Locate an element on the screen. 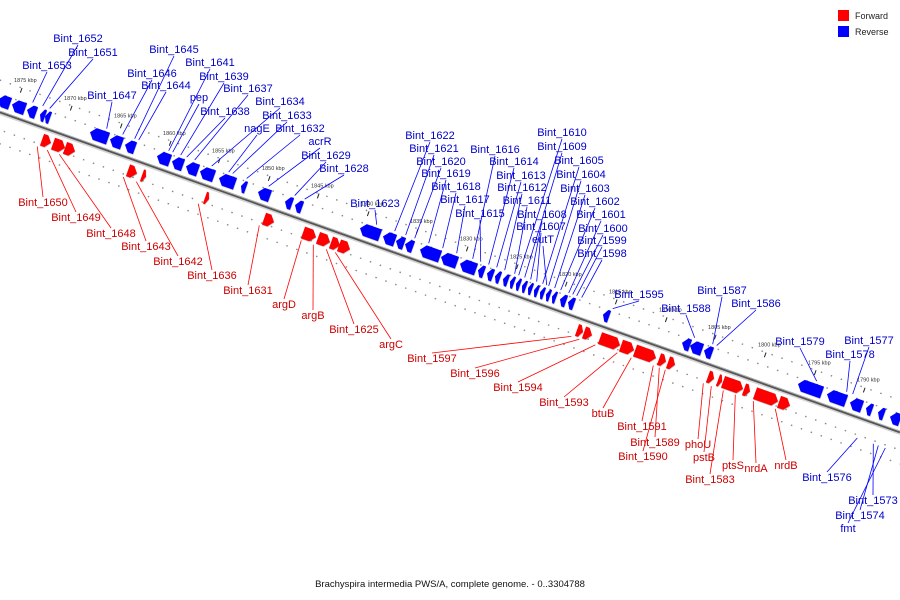 The width and height of the screenshot is (900, 600). gene-label: argC is located at coordinates (391, 345).